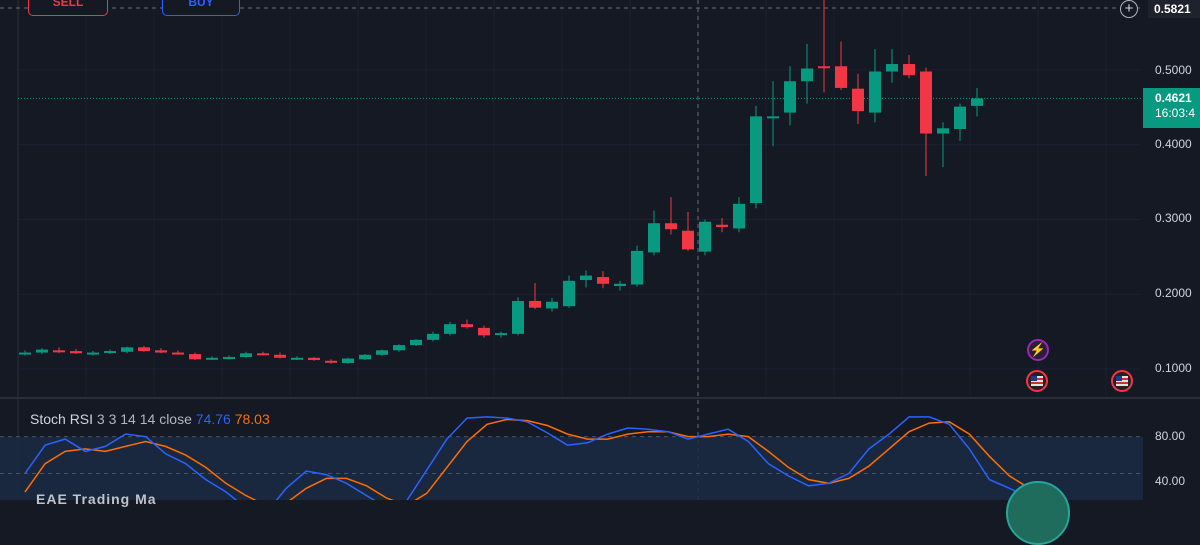 The image size is (1200, 545). What do you see at coordinates (1175, 113) in the screenshot?
I see `bar-countdown: 16:03:4` at bounding box center [1175, 113].